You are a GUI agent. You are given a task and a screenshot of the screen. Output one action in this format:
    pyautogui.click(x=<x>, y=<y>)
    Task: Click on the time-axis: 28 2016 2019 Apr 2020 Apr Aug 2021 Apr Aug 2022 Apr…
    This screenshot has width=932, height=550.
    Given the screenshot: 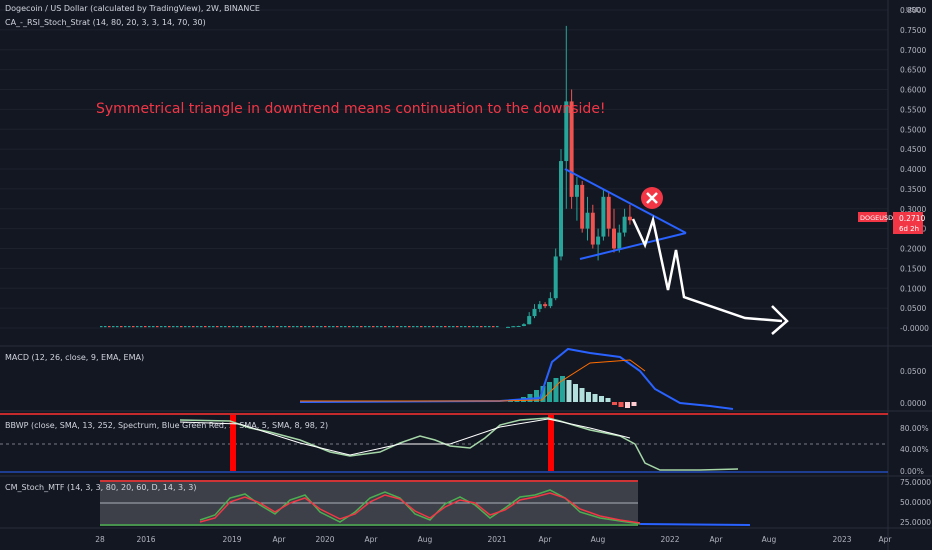 What is the action you would take?
    pyautogui.click(x=493, y=539)
    